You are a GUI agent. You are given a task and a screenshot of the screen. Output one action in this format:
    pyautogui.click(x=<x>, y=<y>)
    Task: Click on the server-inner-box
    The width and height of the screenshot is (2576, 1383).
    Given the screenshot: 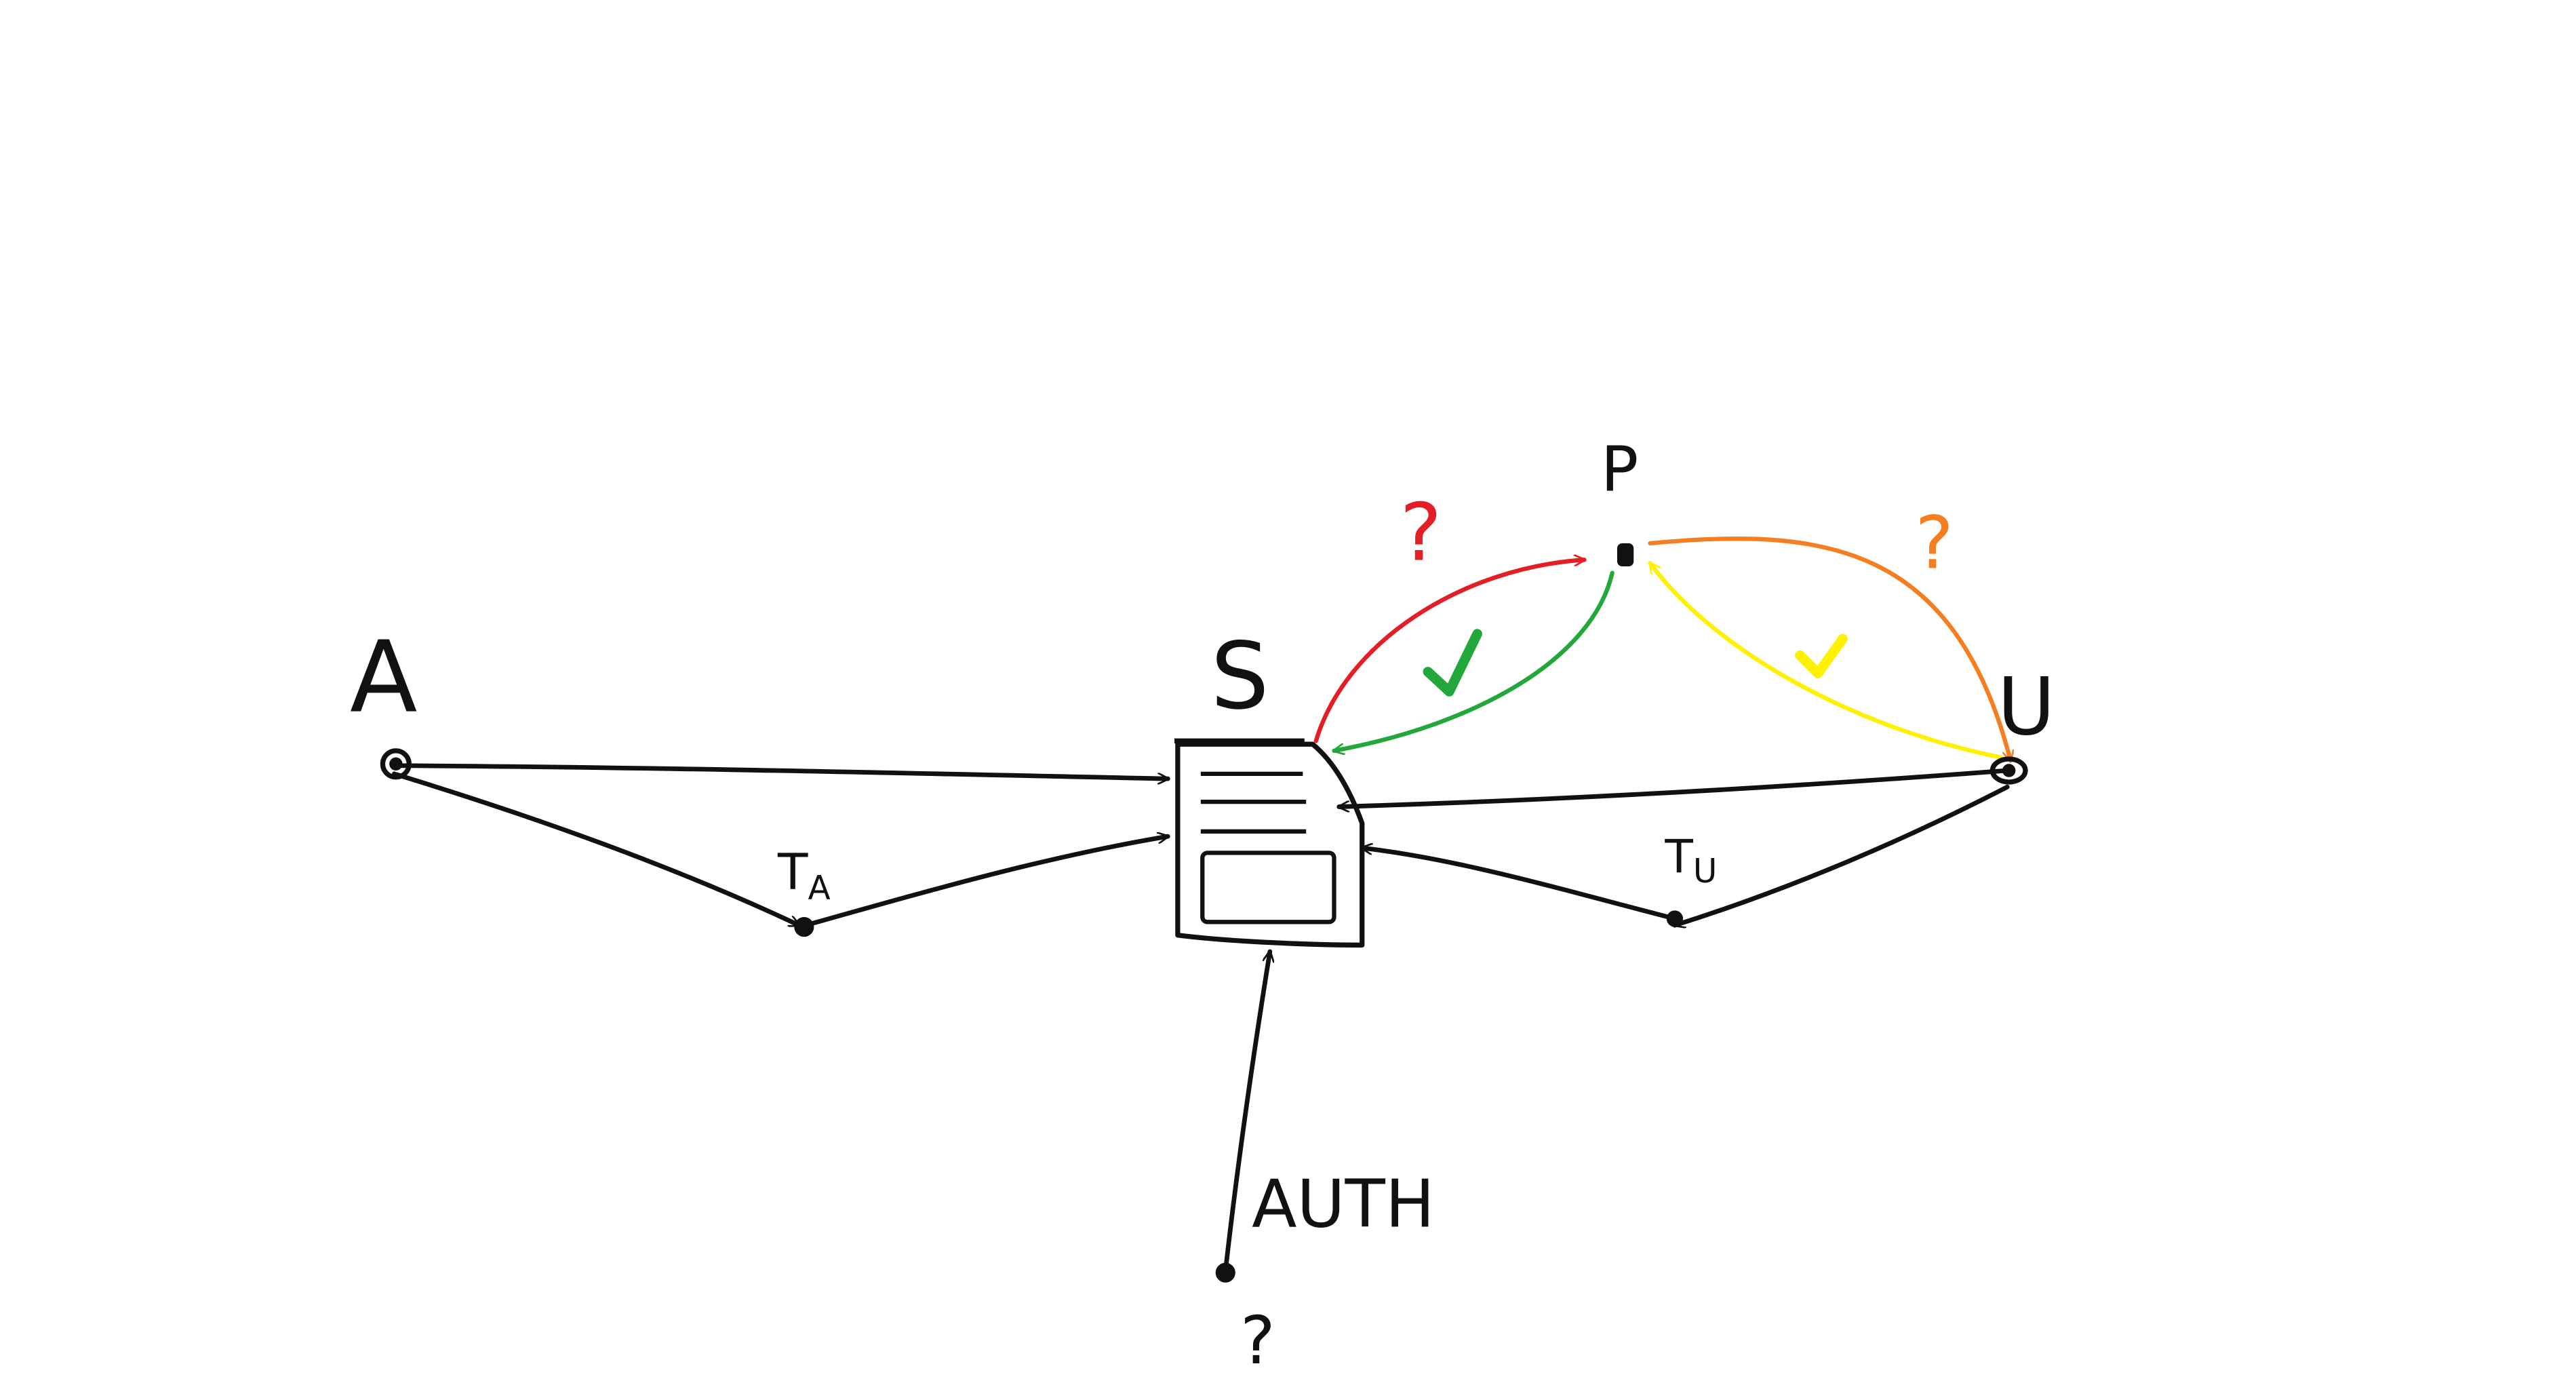 What is the action you would take?
    pyautogui.click(x=1268, y=888)
    